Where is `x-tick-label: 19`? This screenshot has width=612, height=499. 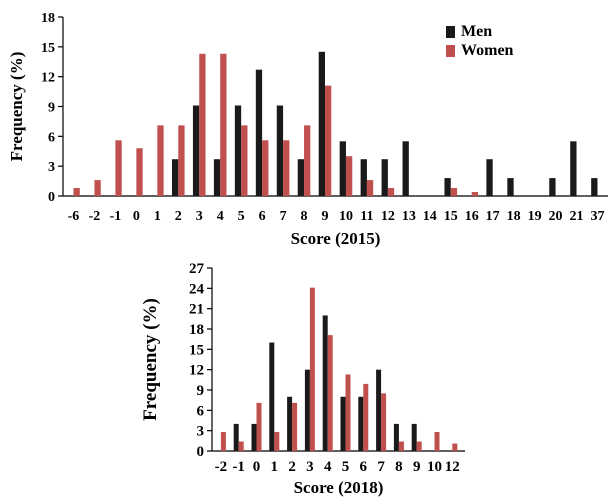
x-tick-label: 19 is located at coordinates (535, 216).